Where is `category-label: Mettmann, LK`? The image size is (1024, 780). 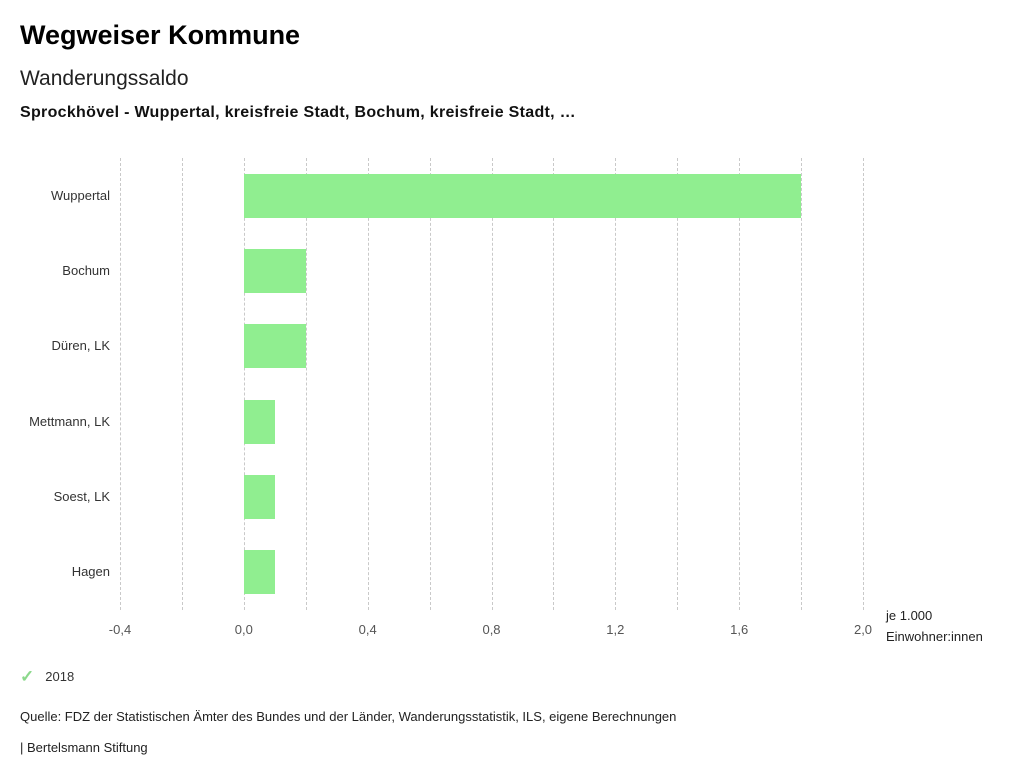
category-label: Mettmann, LK is located at coordinates (69, 421).